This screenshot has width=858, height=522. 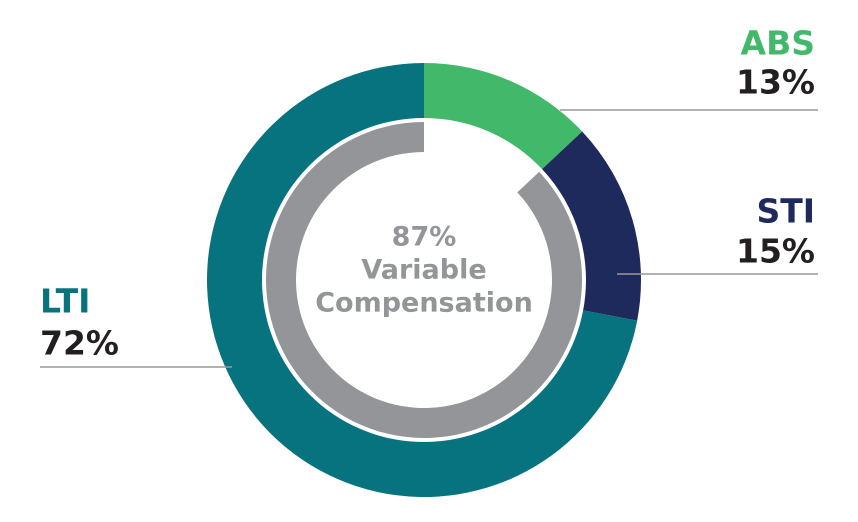 What do you see at coordinates (775, 251) in the screenshot?
I see `value-label: 15%` at bounding box center [775, 251].